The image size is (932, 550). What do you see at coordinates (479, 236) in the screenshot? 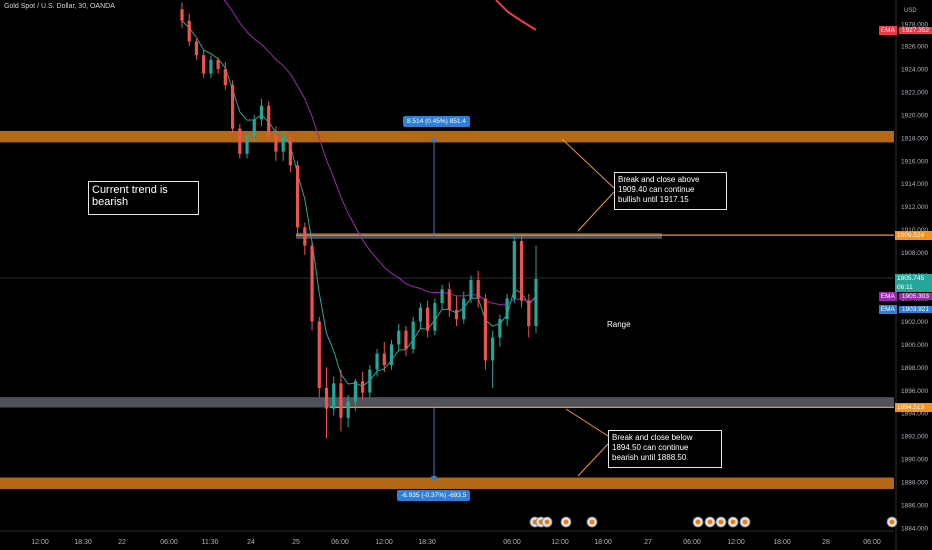
I see `gray-zone-1909.4` at bounding box center [479, 236].